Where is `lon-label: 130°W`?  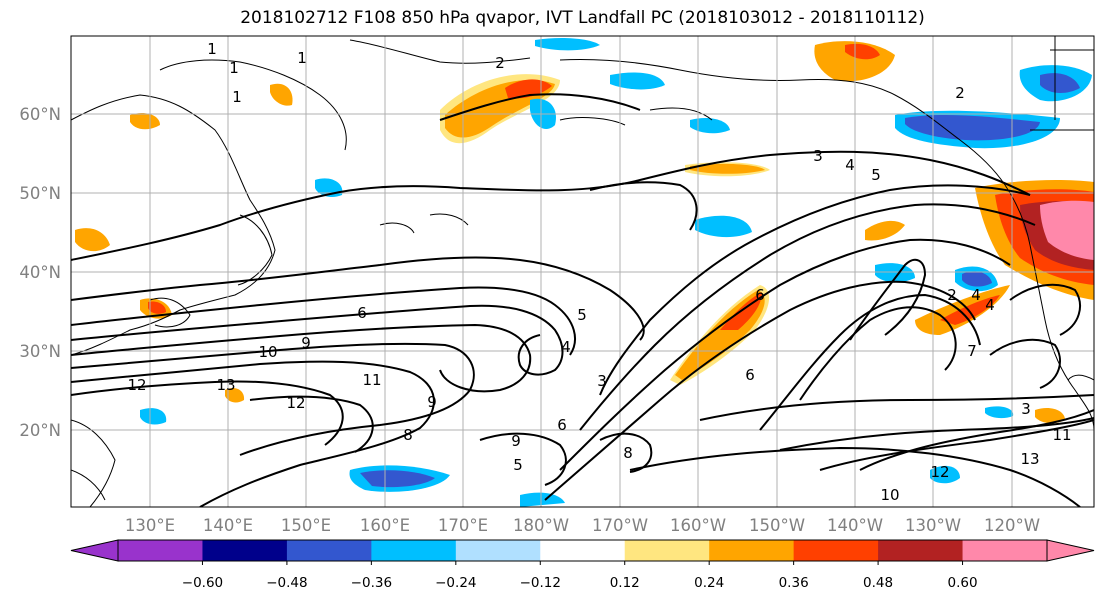
lon-label: 130°W is located at coordinates (933, 525).